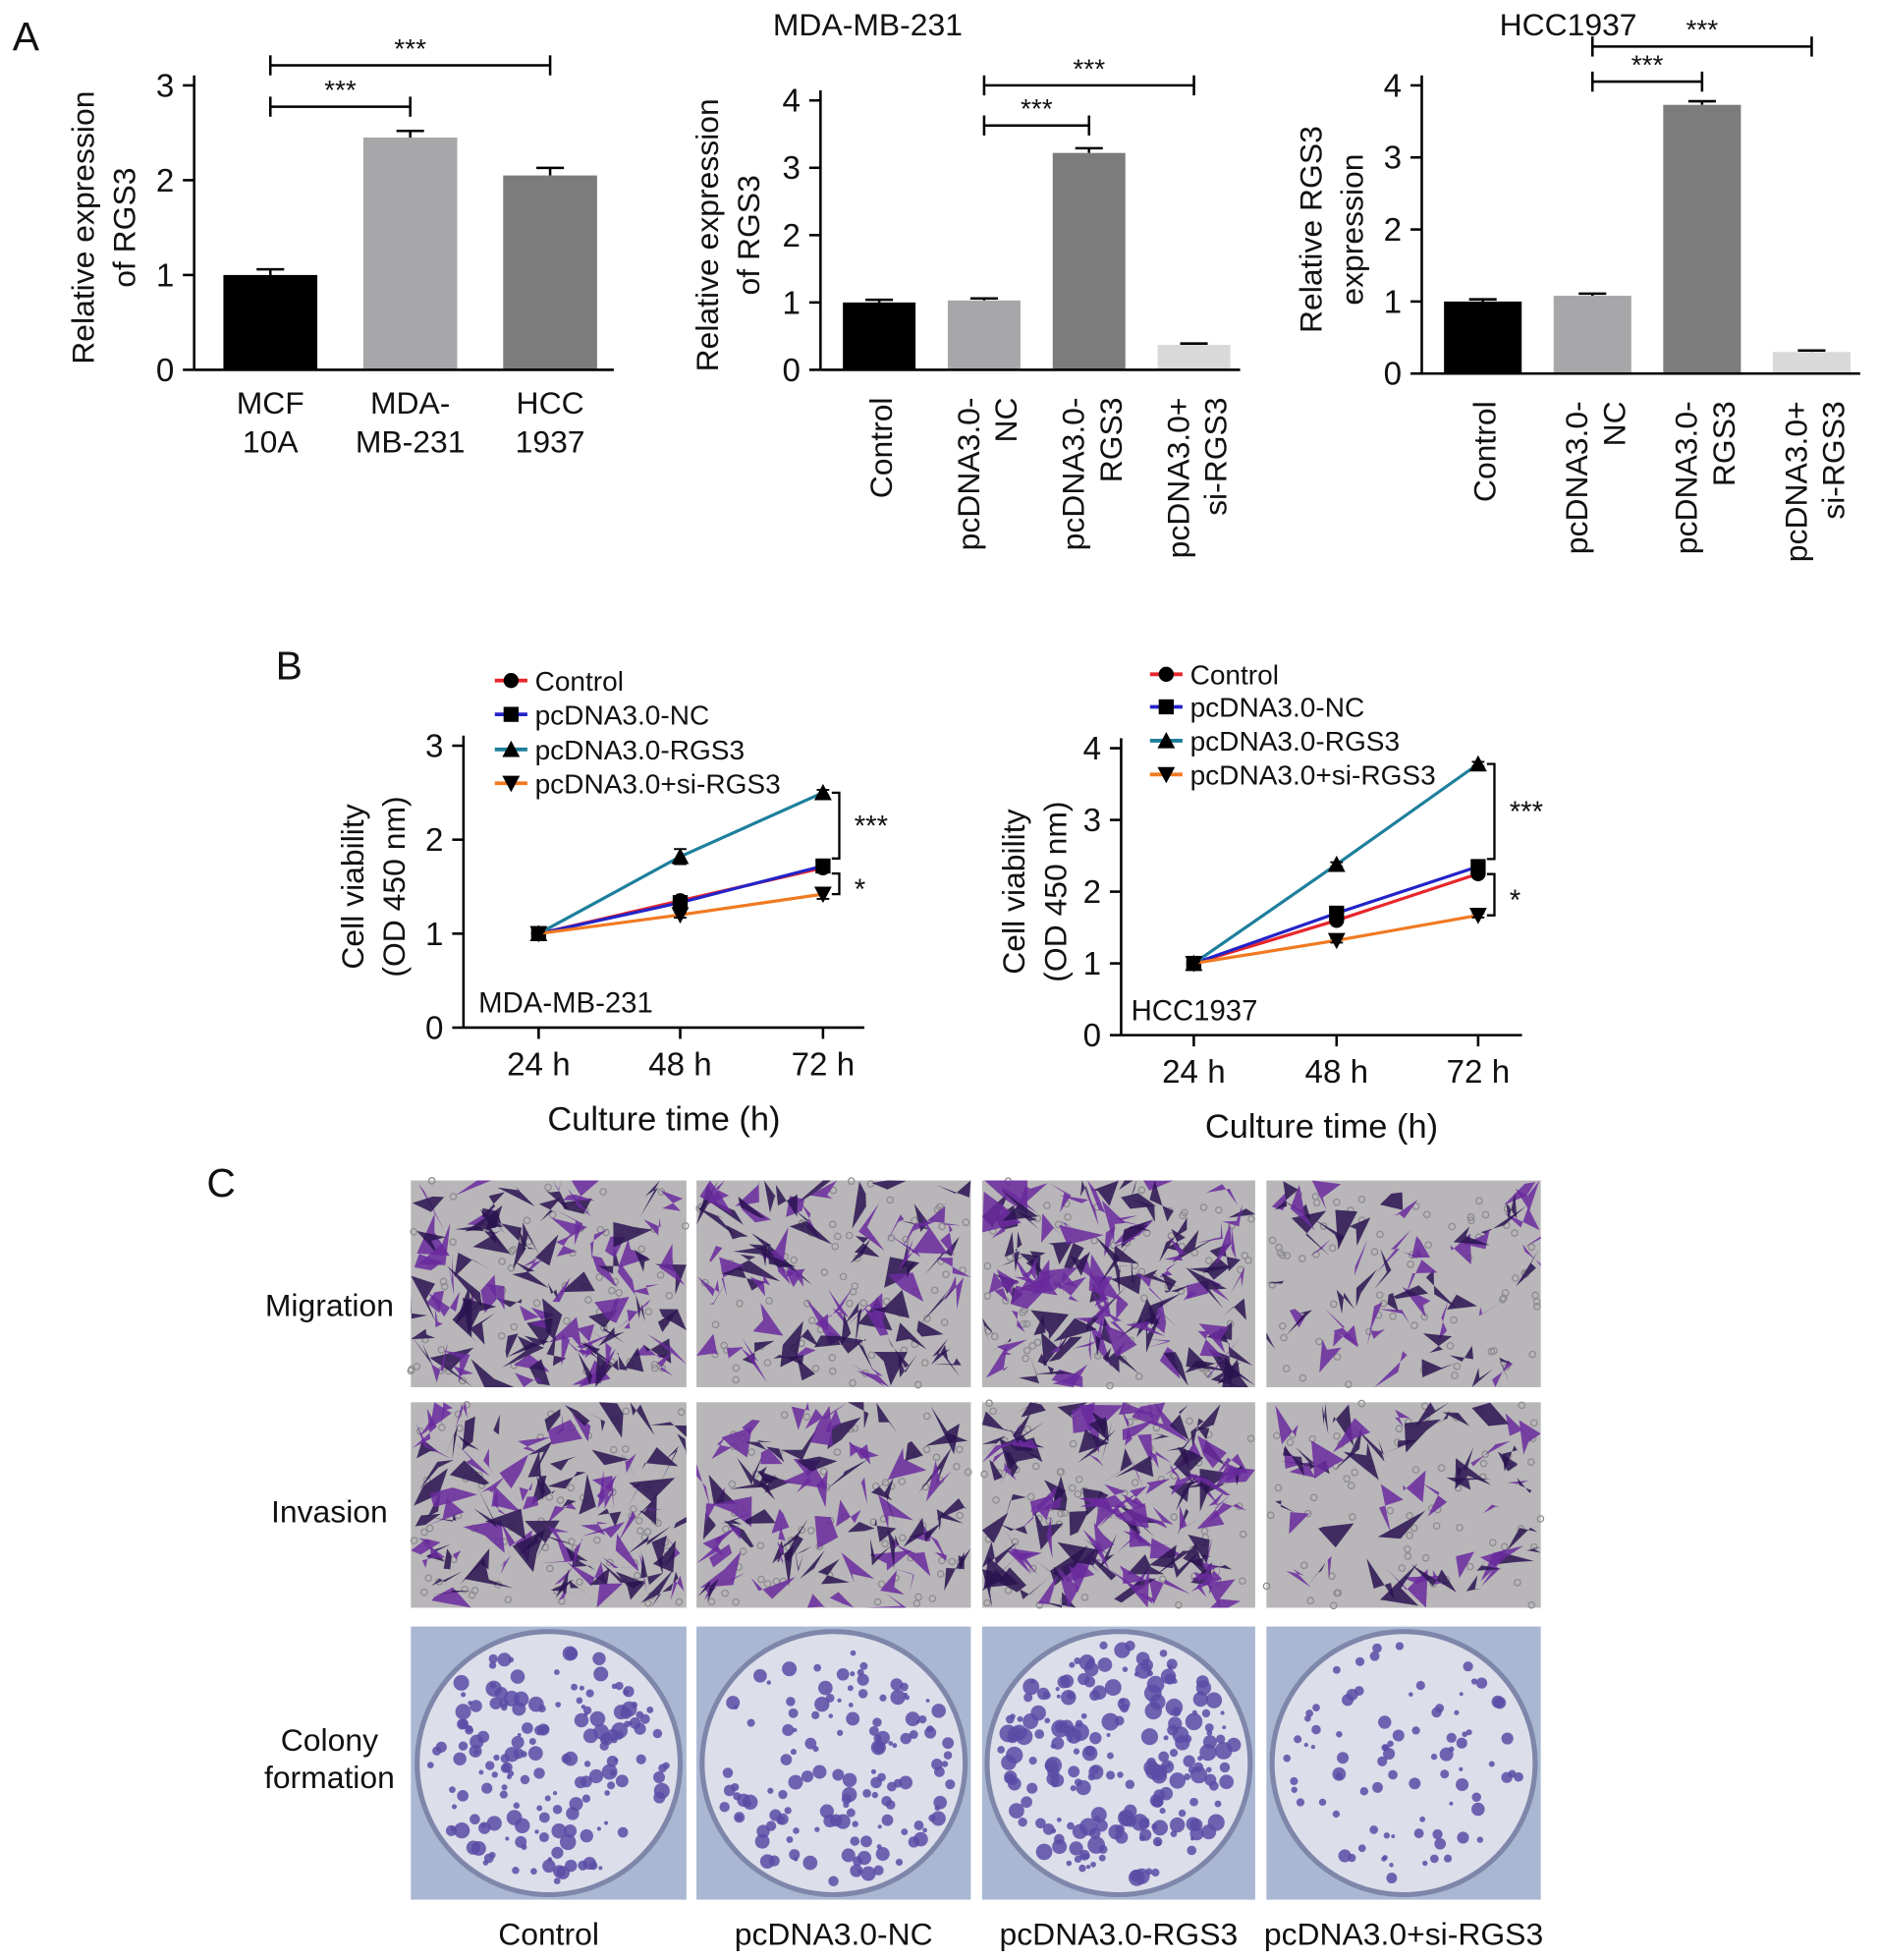 This screenshot has width=1879, height=1960. Describe the element at coordinates (1484, 451) in the screenshot. I see `x-tick-label: Control` at that location.